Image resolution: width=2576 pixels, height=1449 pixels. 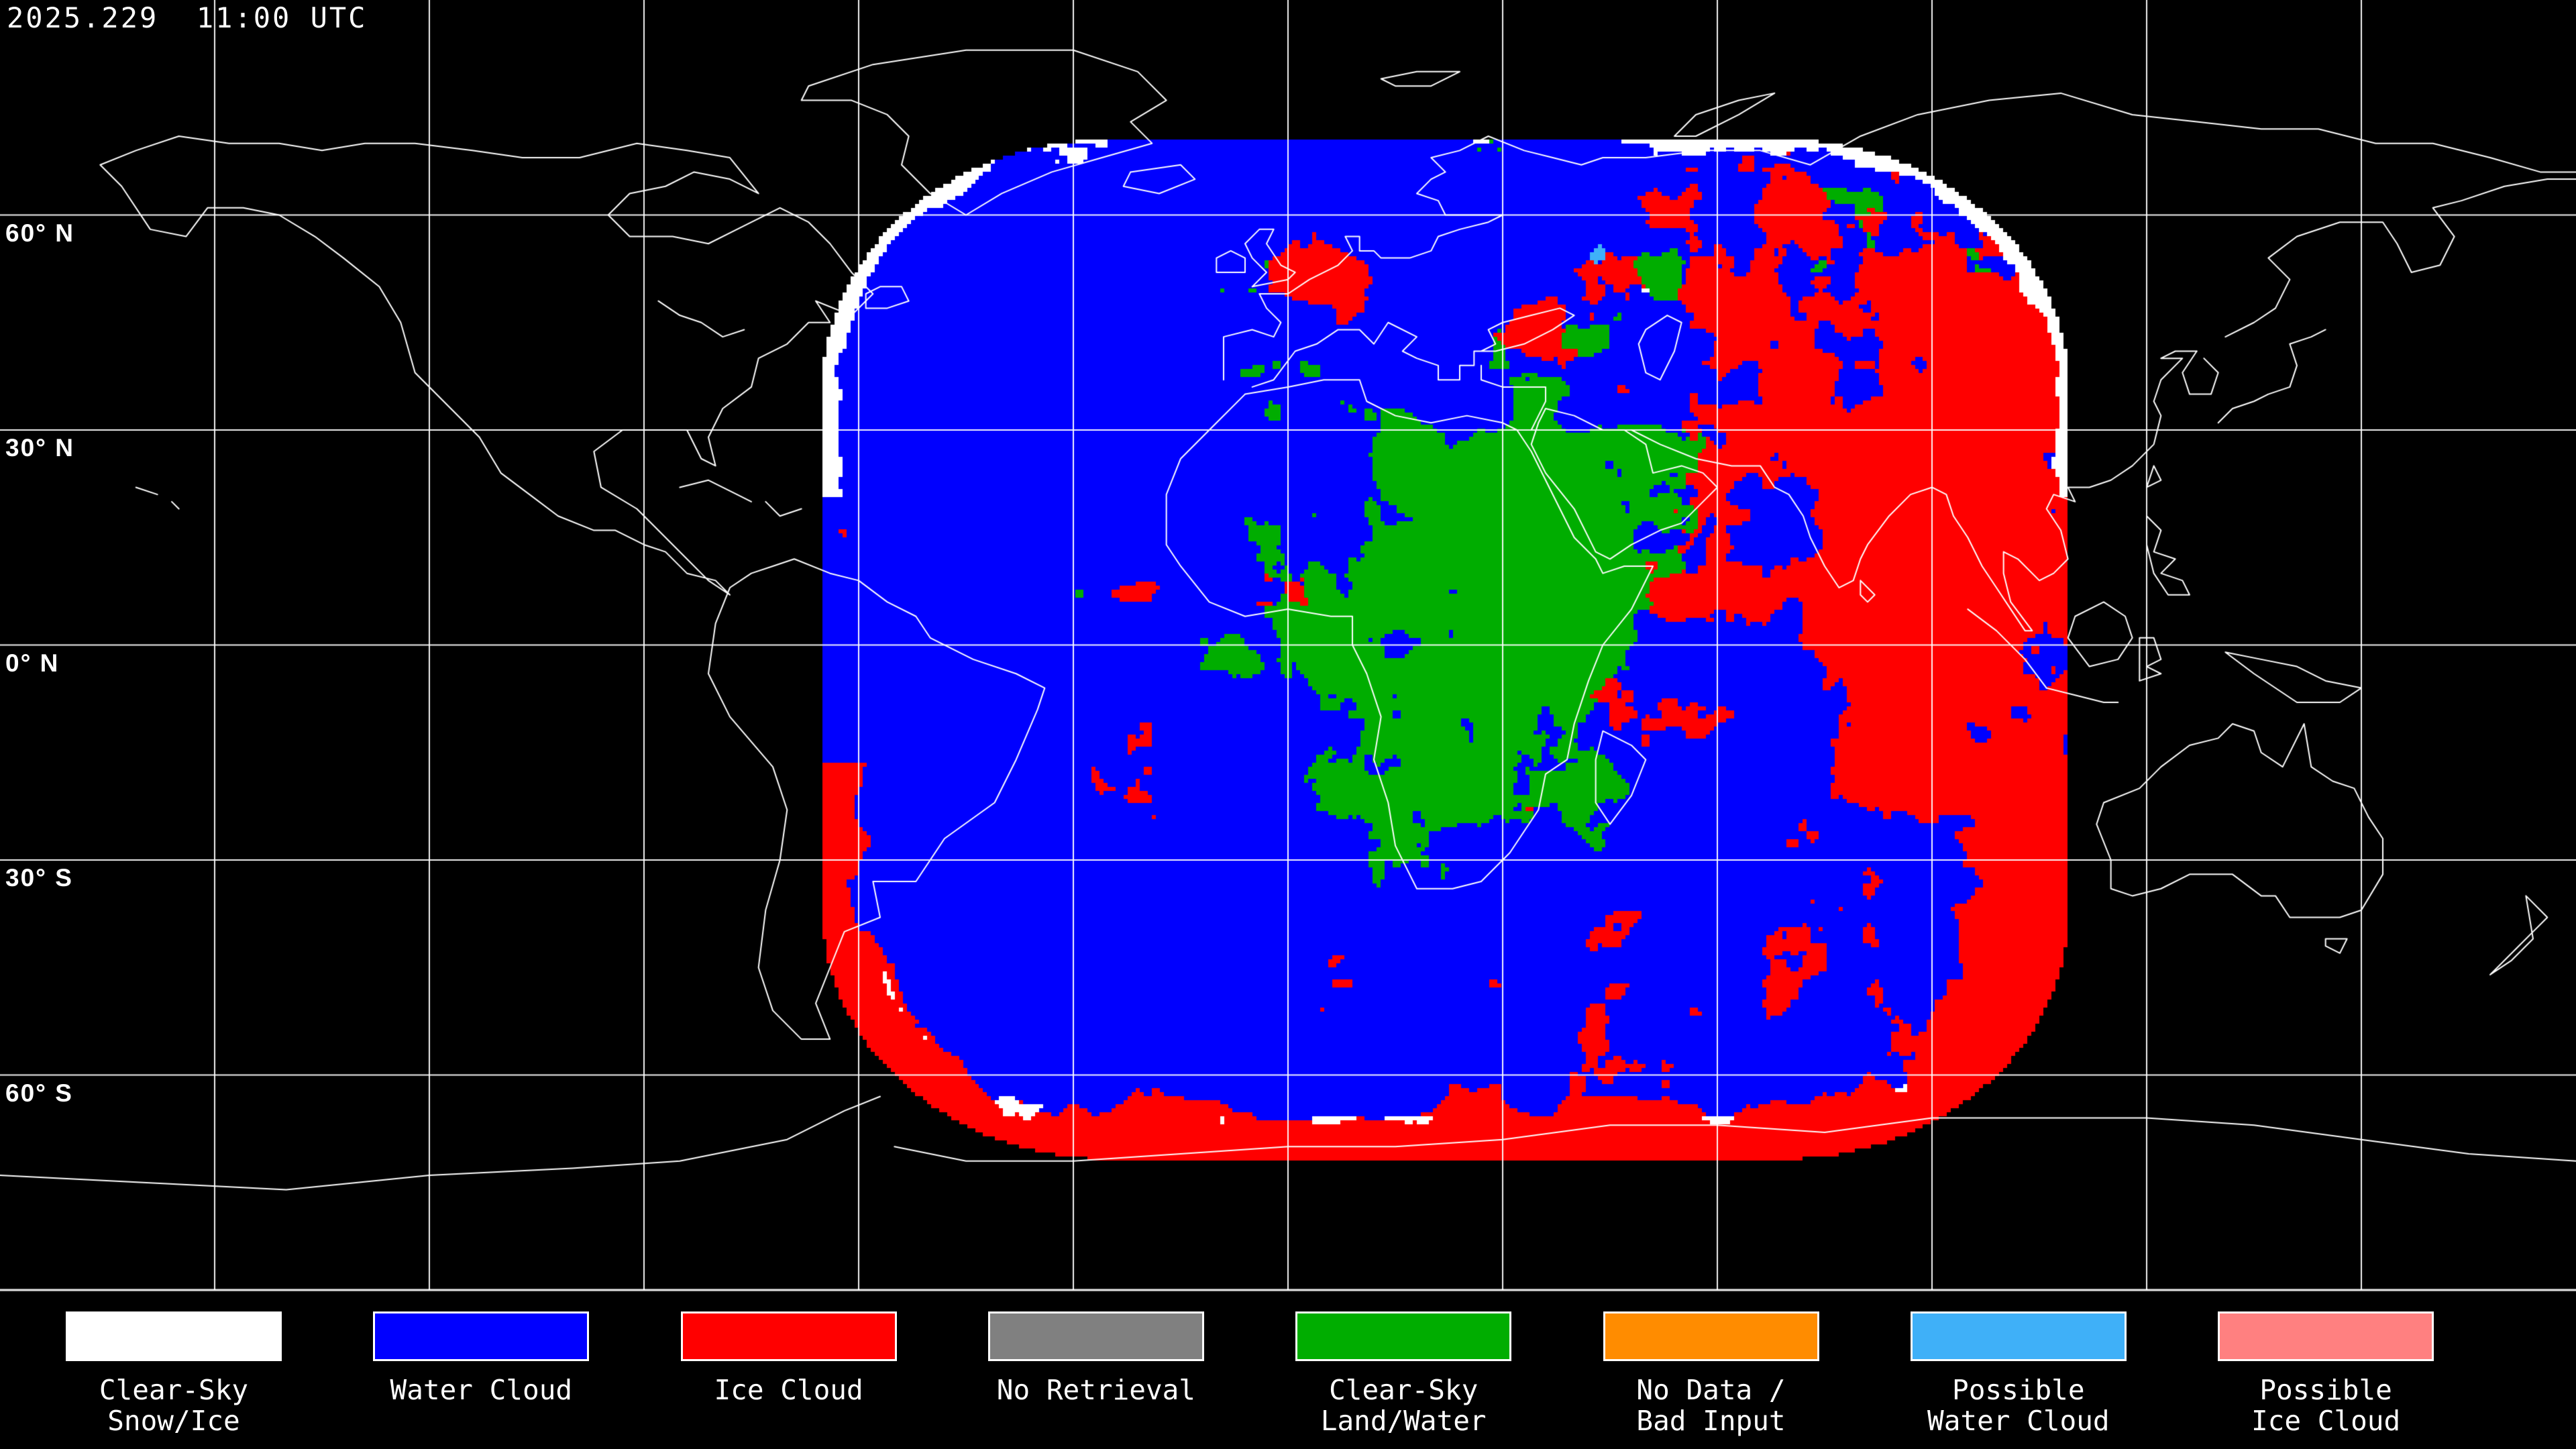 I want to click on lat-label-30n: 30° N, so click(x=39, y=448).